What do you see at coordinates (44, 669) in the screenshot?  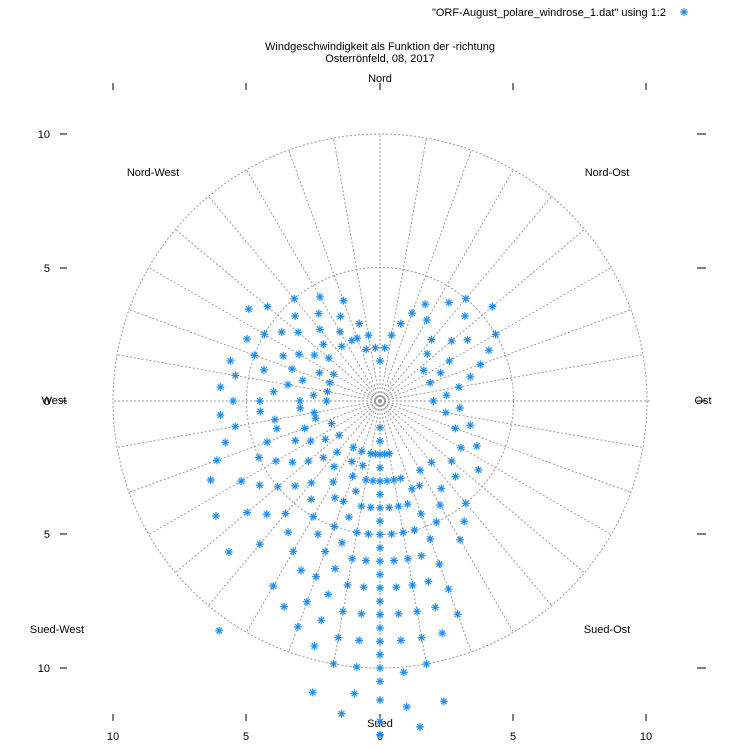 I see `y-tick-label: 10` at bounding box center [44, 669].